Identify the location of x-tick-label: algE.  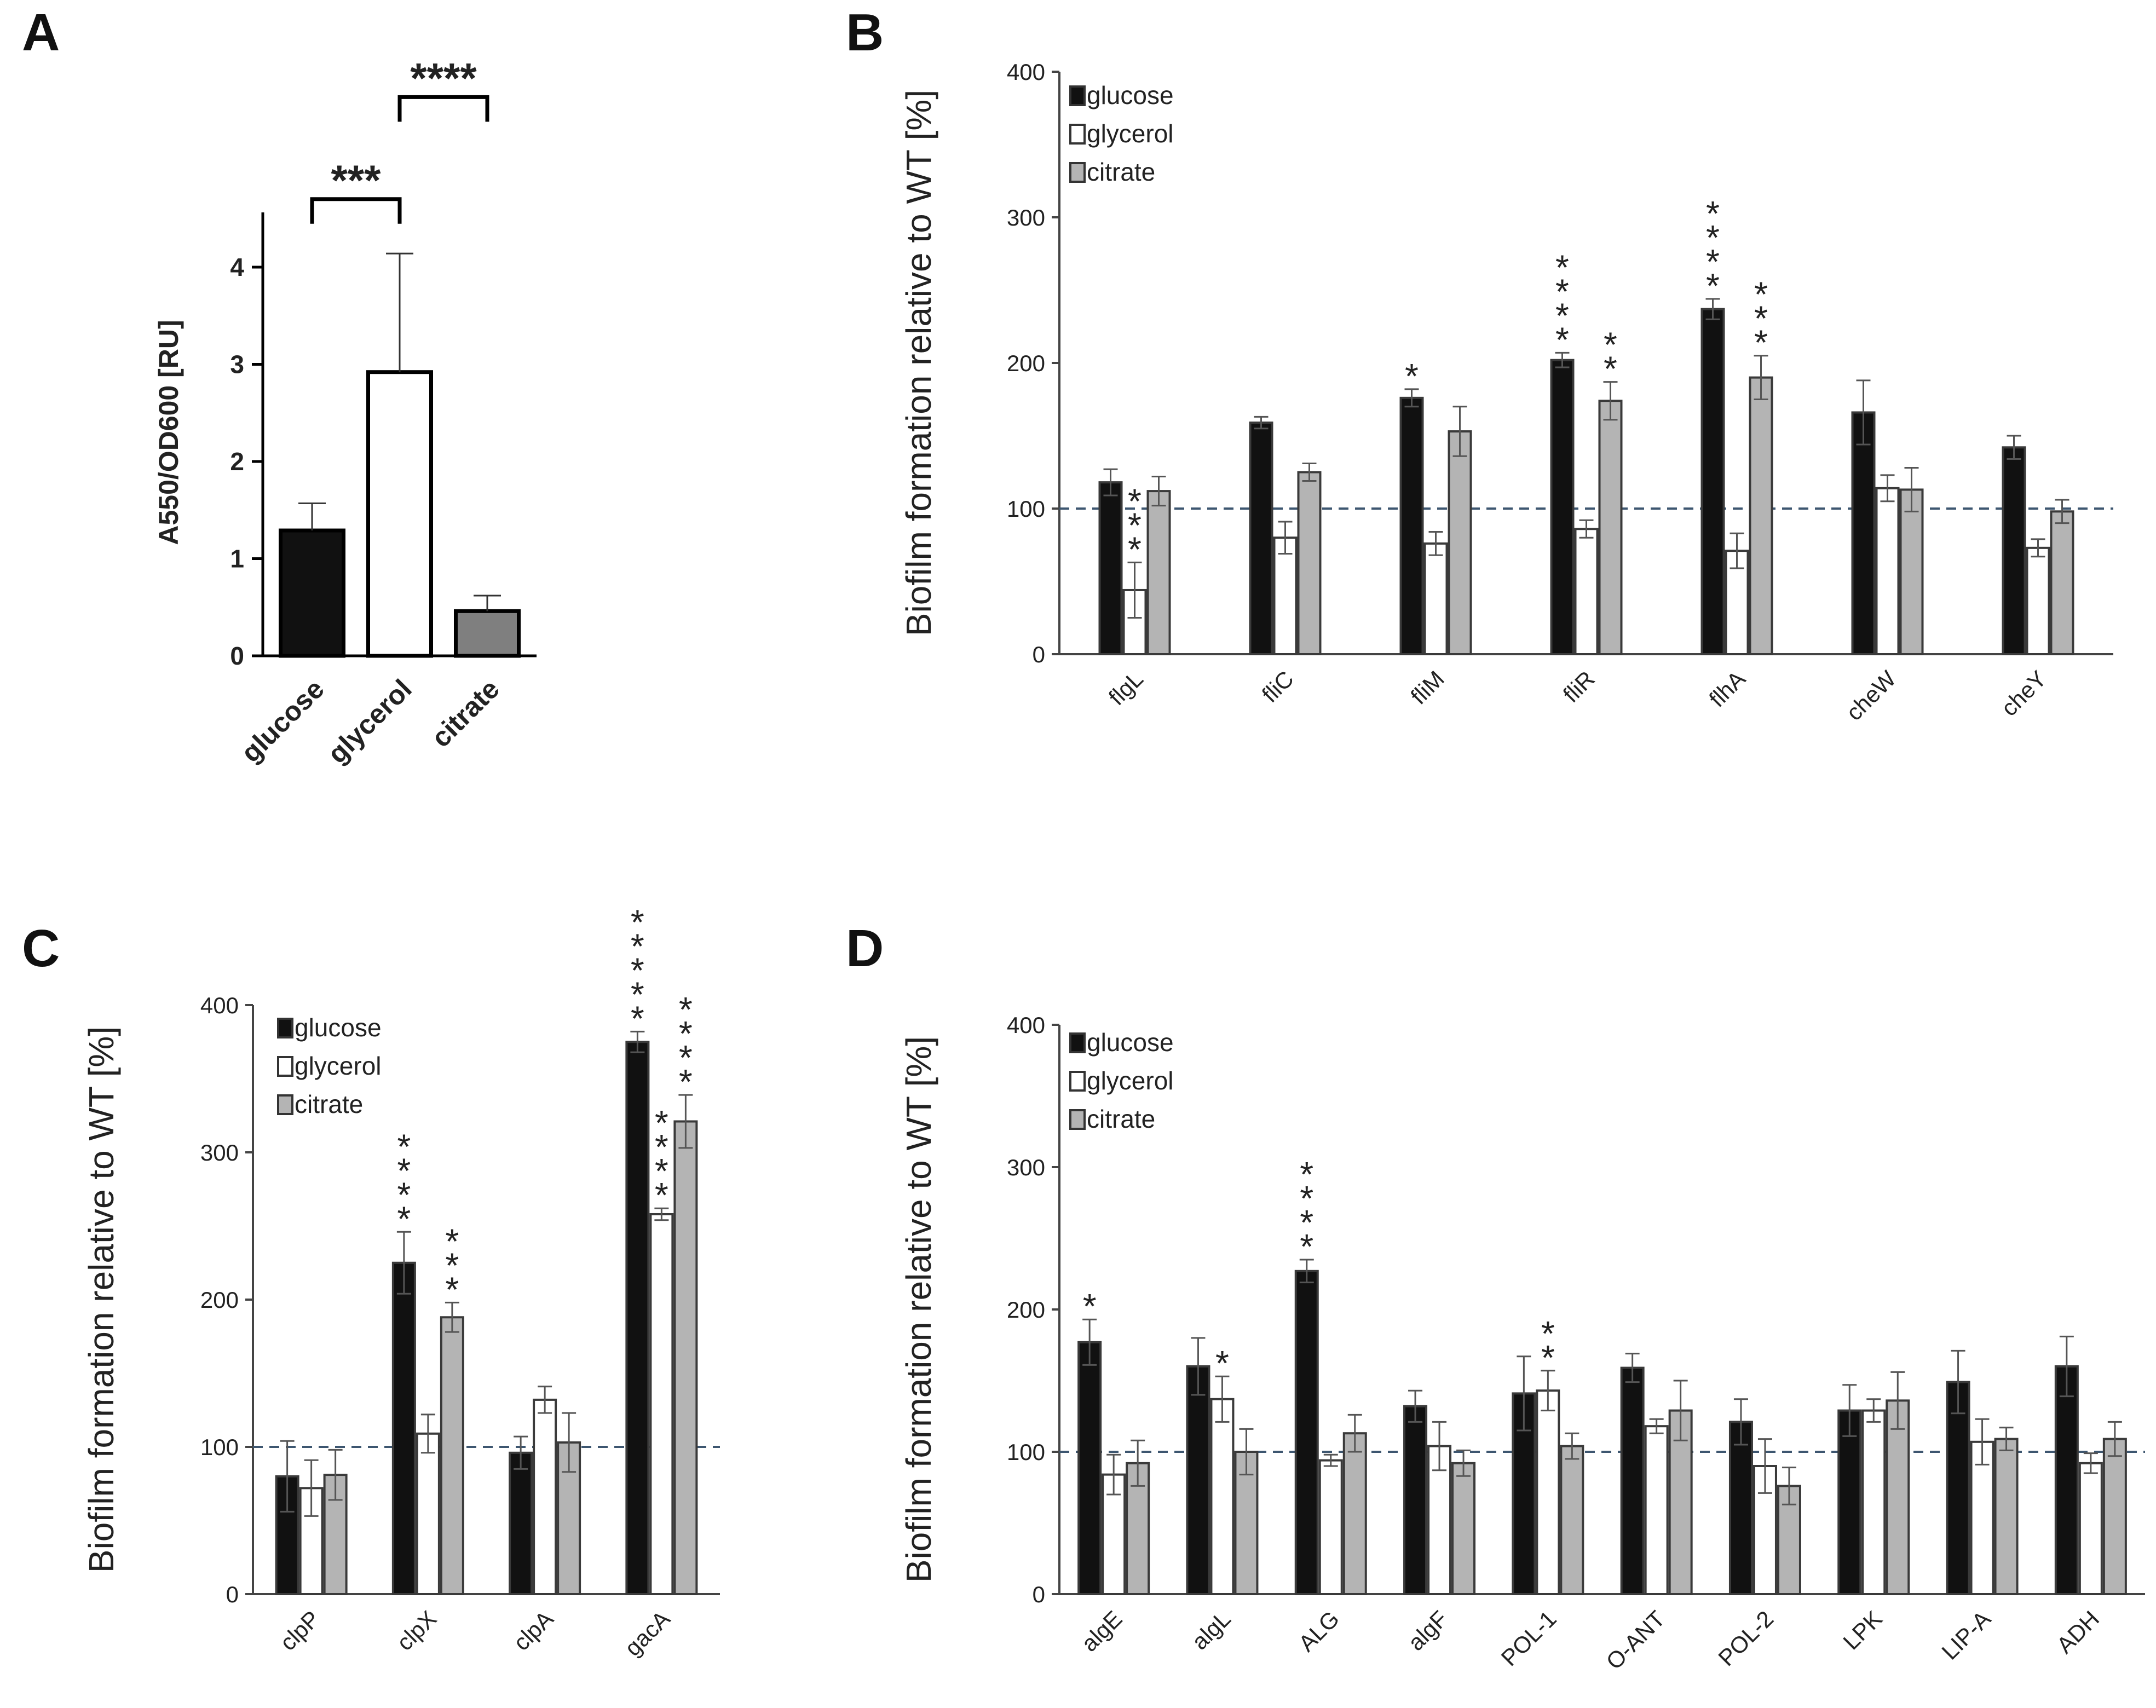
(1101, 1632).